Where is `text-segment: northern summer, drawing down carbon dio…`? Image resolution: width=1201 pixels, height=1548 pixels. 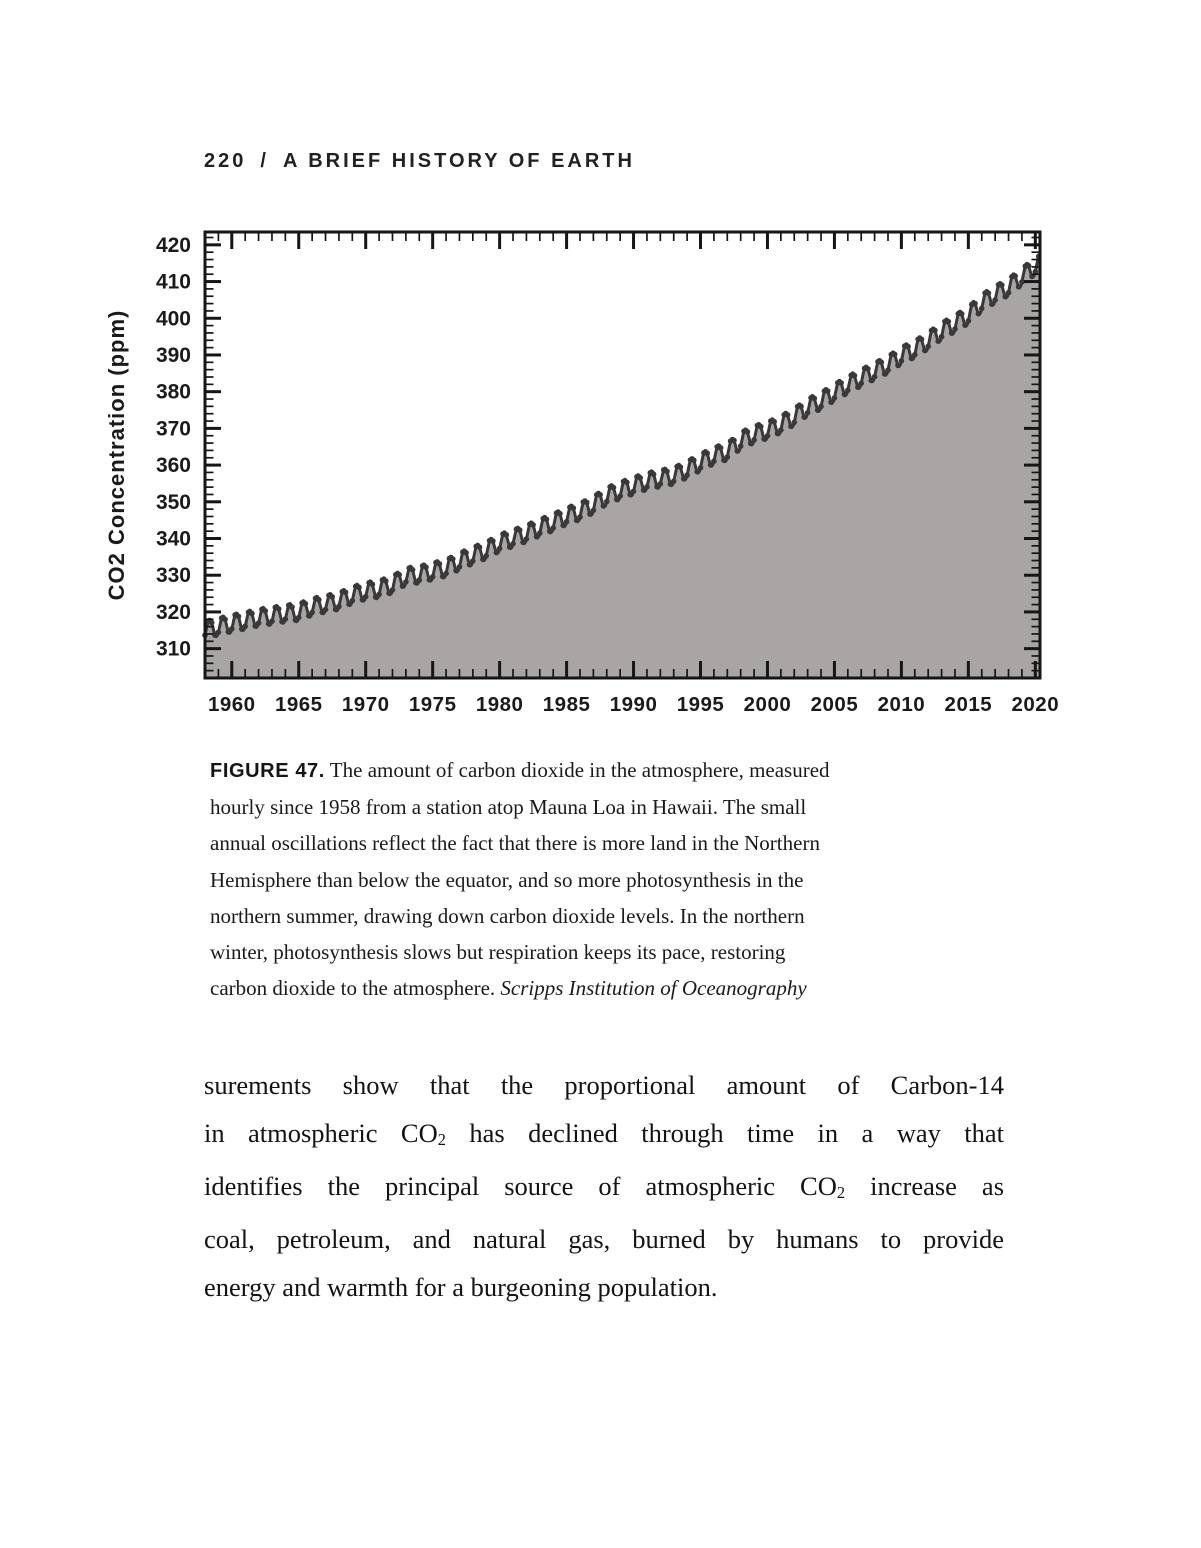
text-segment: northern summer, drawing down carbon dio… is located at coordinates (507, 915).